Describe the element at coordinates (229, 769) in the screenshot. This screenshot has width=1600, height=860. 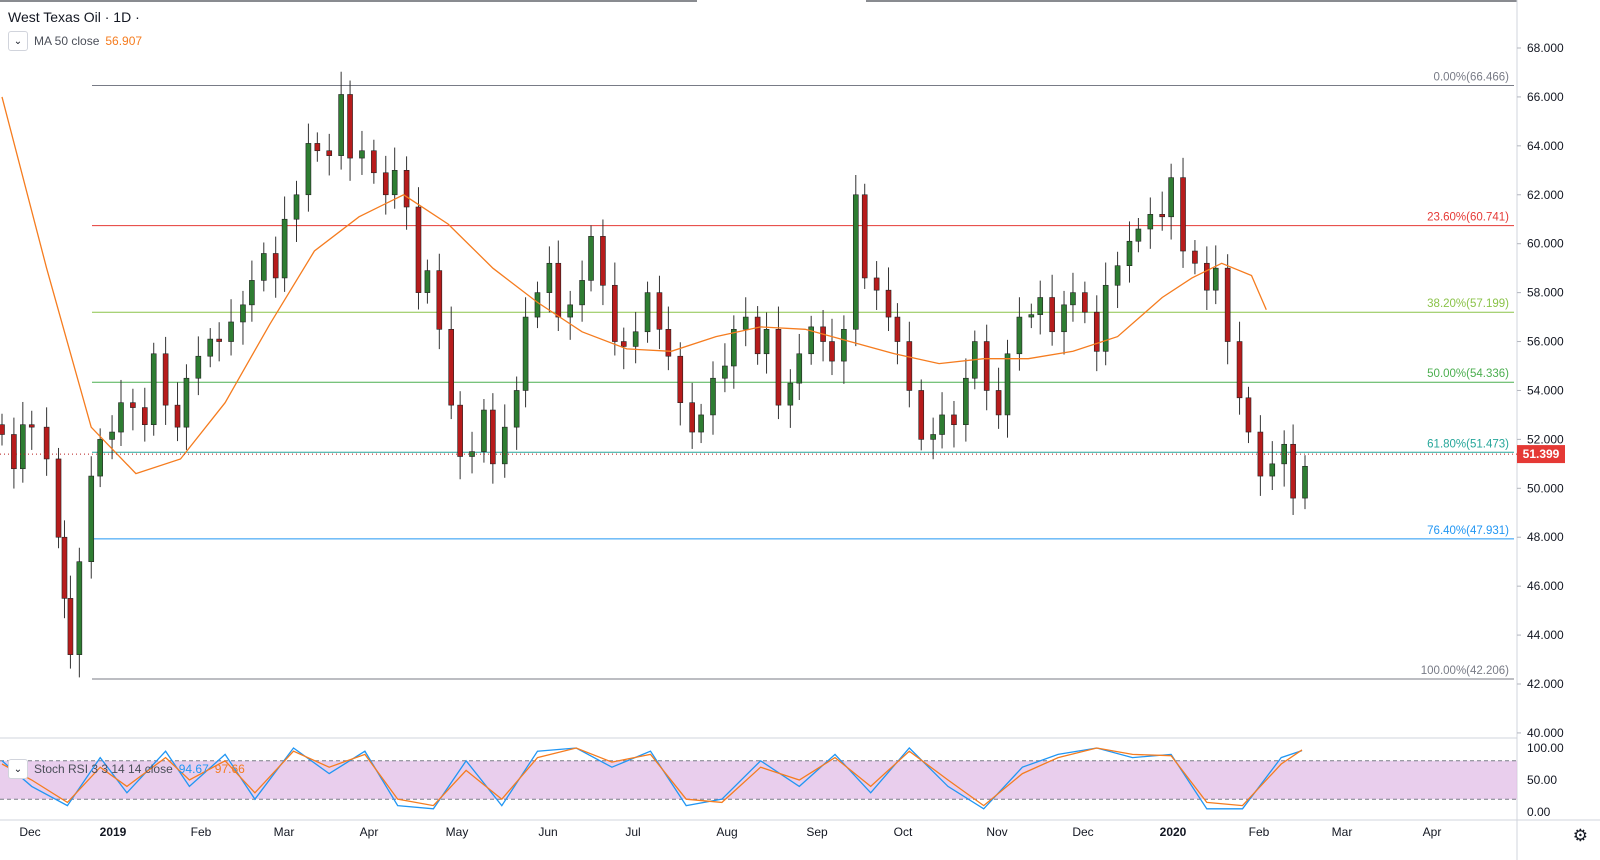
I see `stoch-d-value: 97.66` at that location.